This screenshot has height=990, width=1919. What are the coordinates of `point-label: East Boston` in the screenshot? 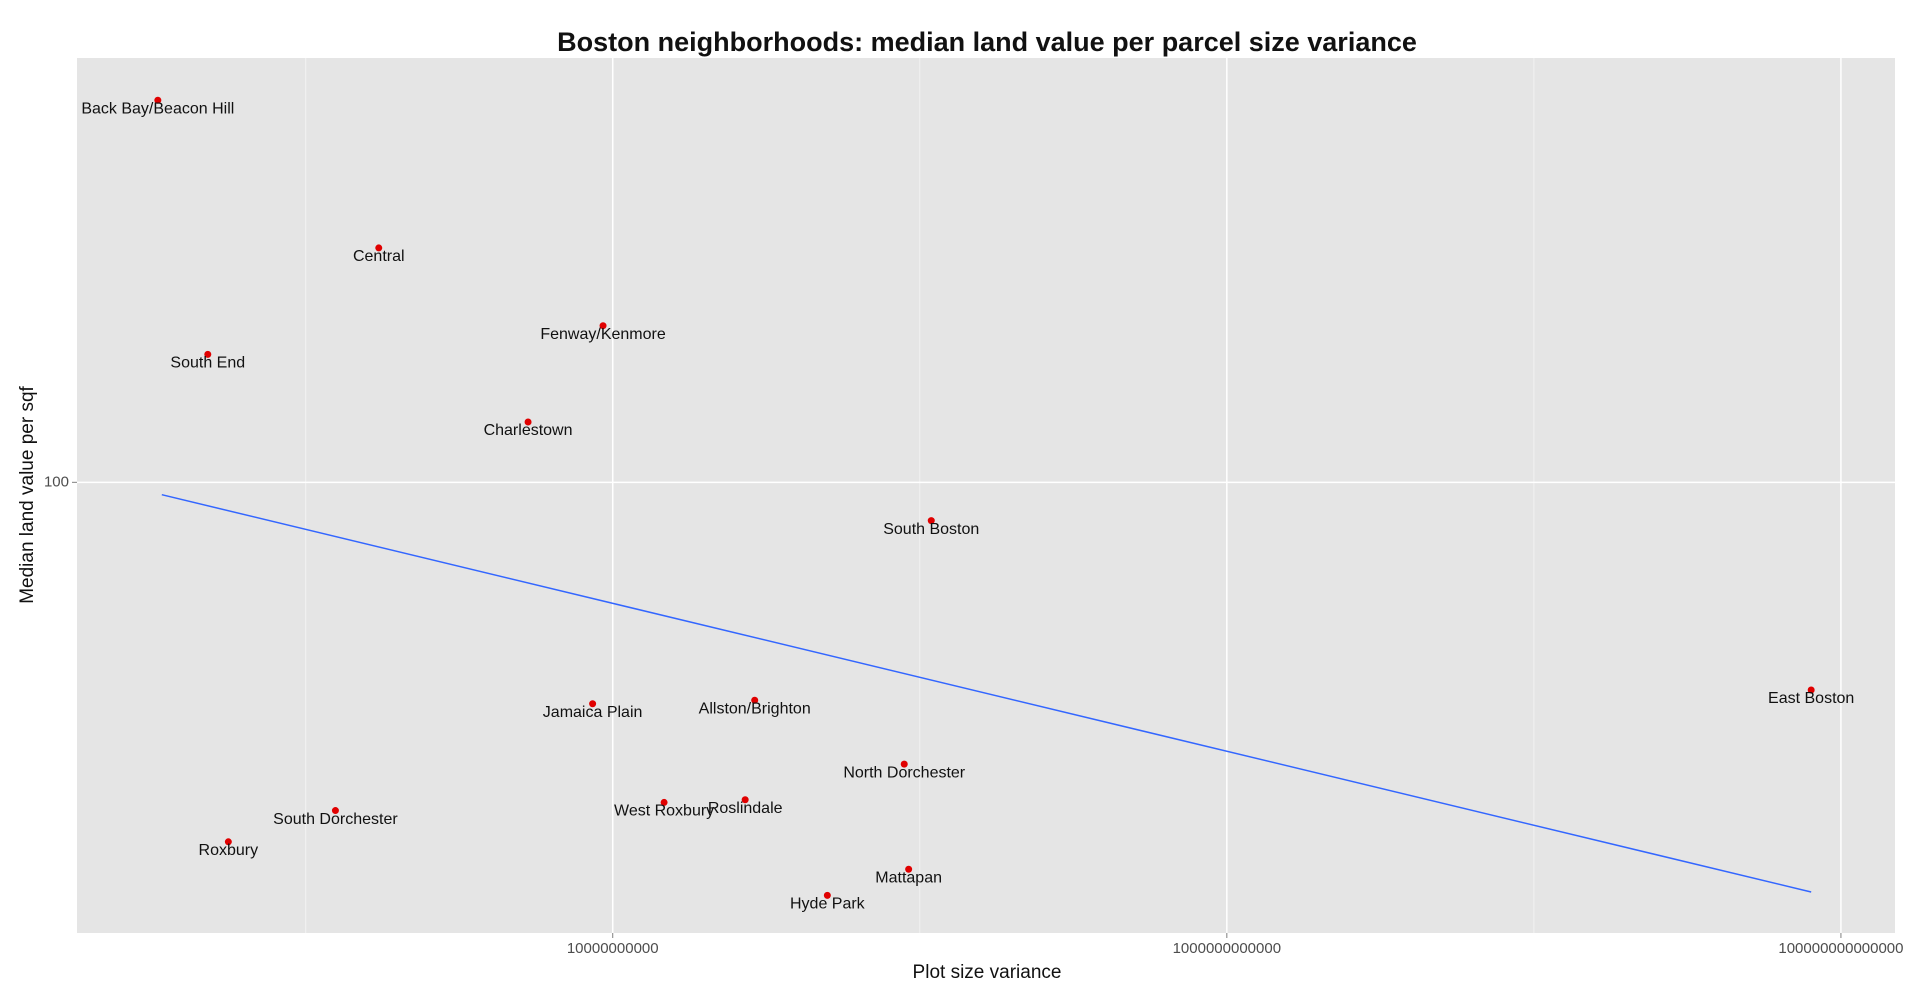 It's located at (1811, 698).